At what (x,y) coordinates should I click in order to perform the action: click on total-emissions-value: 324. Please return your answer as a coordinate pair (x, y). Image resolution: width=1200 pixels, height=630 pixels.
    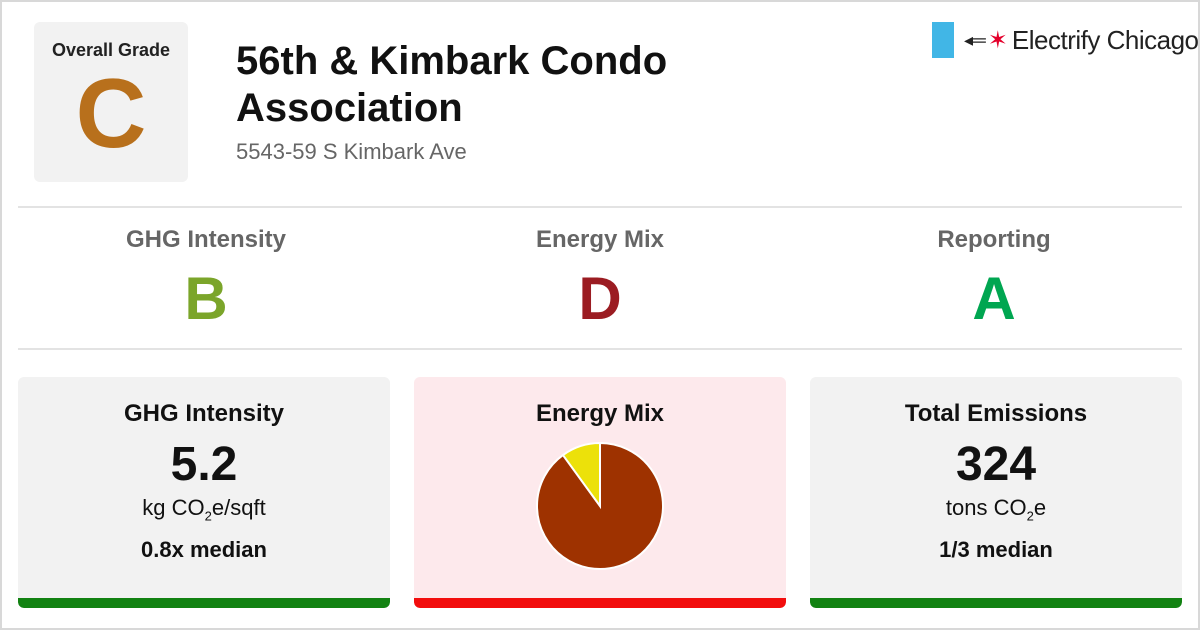
    Looking at the image, I should click on (996, 464).